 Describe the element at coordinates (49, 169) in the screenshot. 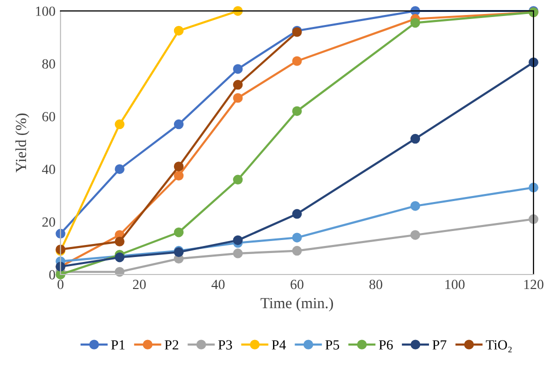

I see `y-tick-label: 40` at that location.